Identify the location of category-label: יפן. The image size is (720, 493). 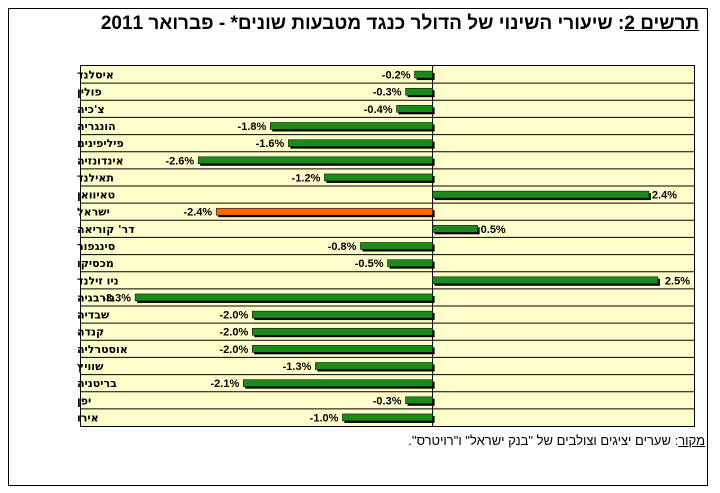
(84, 400).